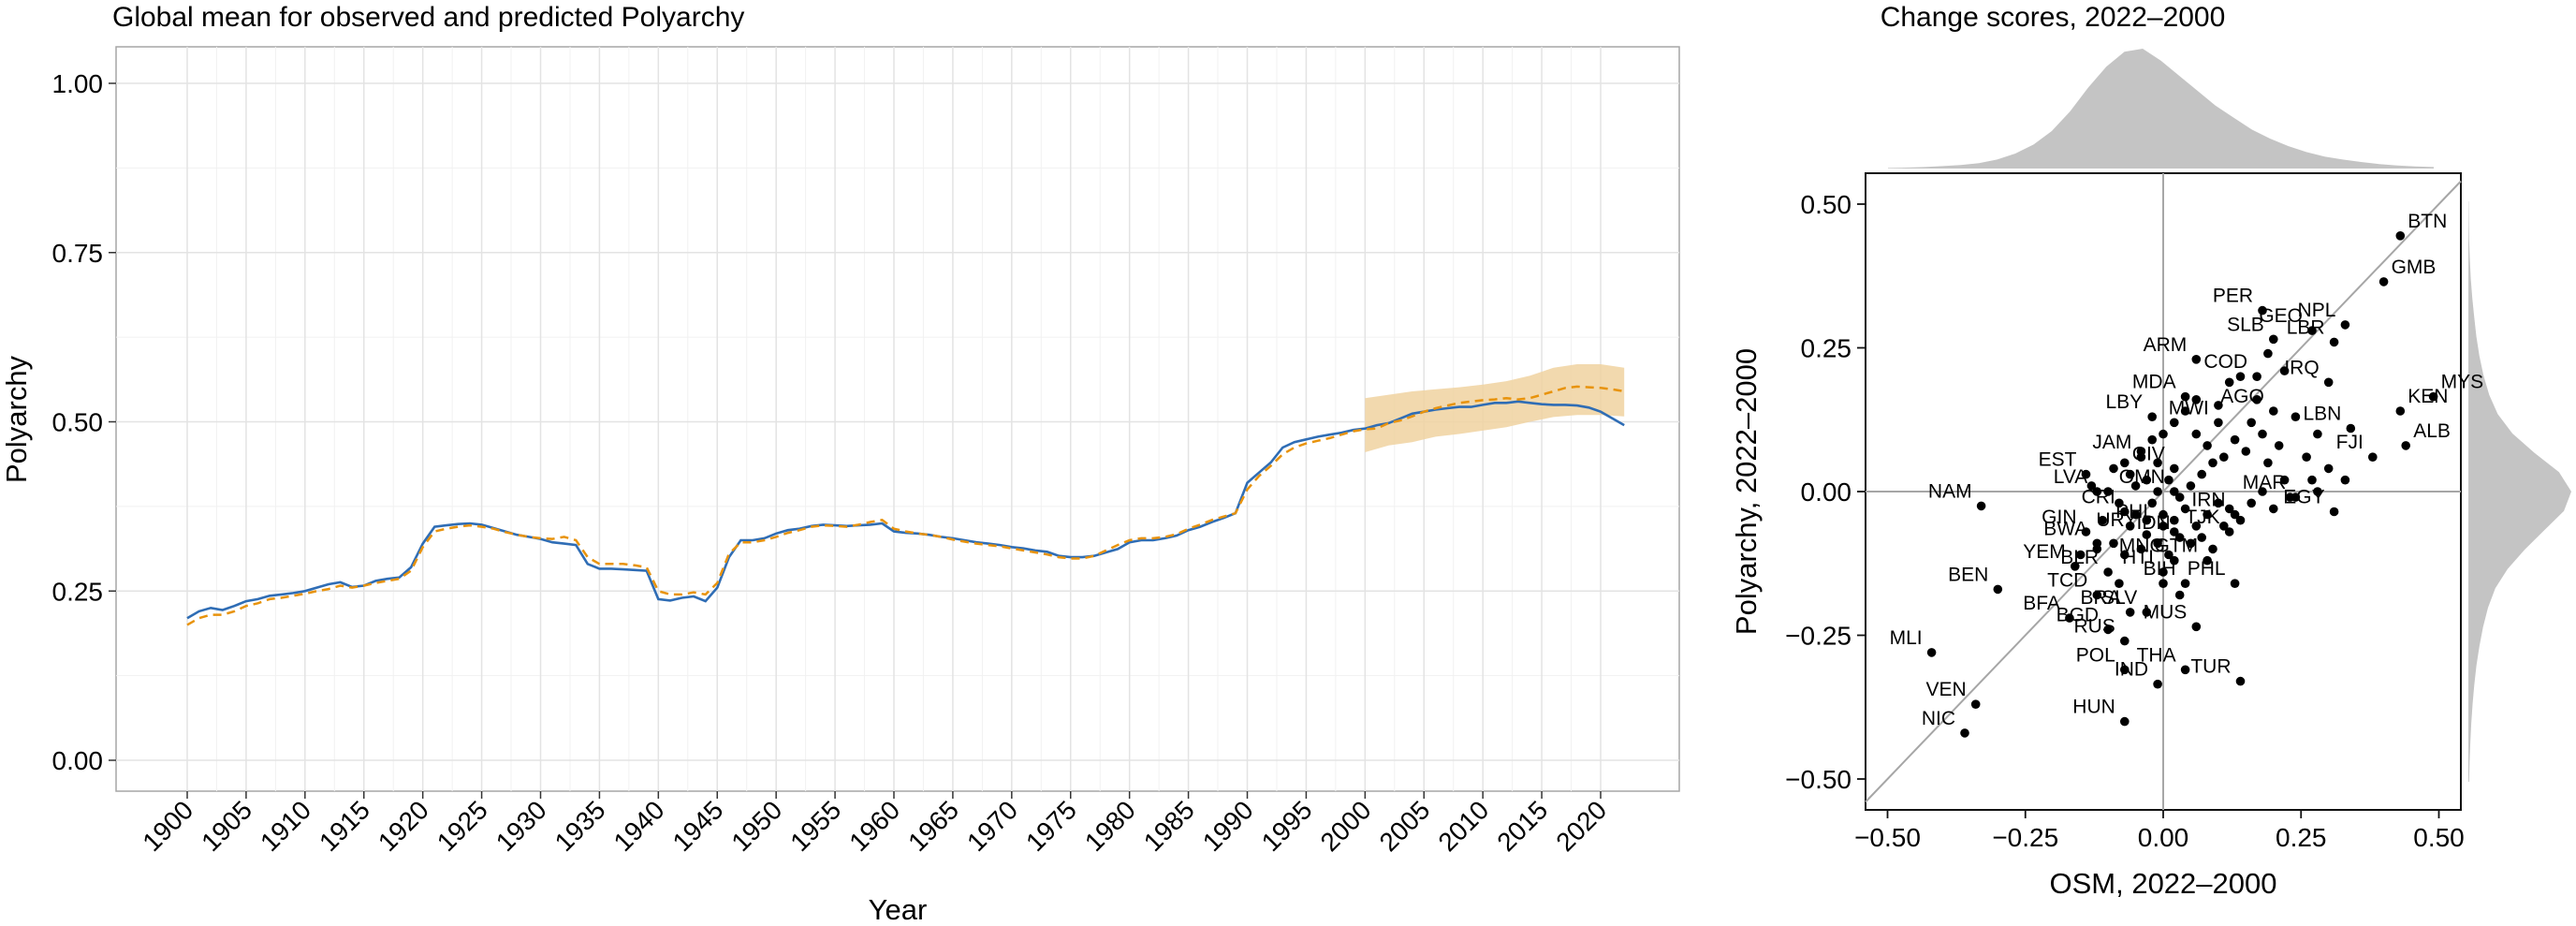 This screenshot has height=926, width=2576. What do you see at coordinates (78, 760) in the screenshot?
I see `y-tick-label: 0.00` at bounding box center [78, 760].